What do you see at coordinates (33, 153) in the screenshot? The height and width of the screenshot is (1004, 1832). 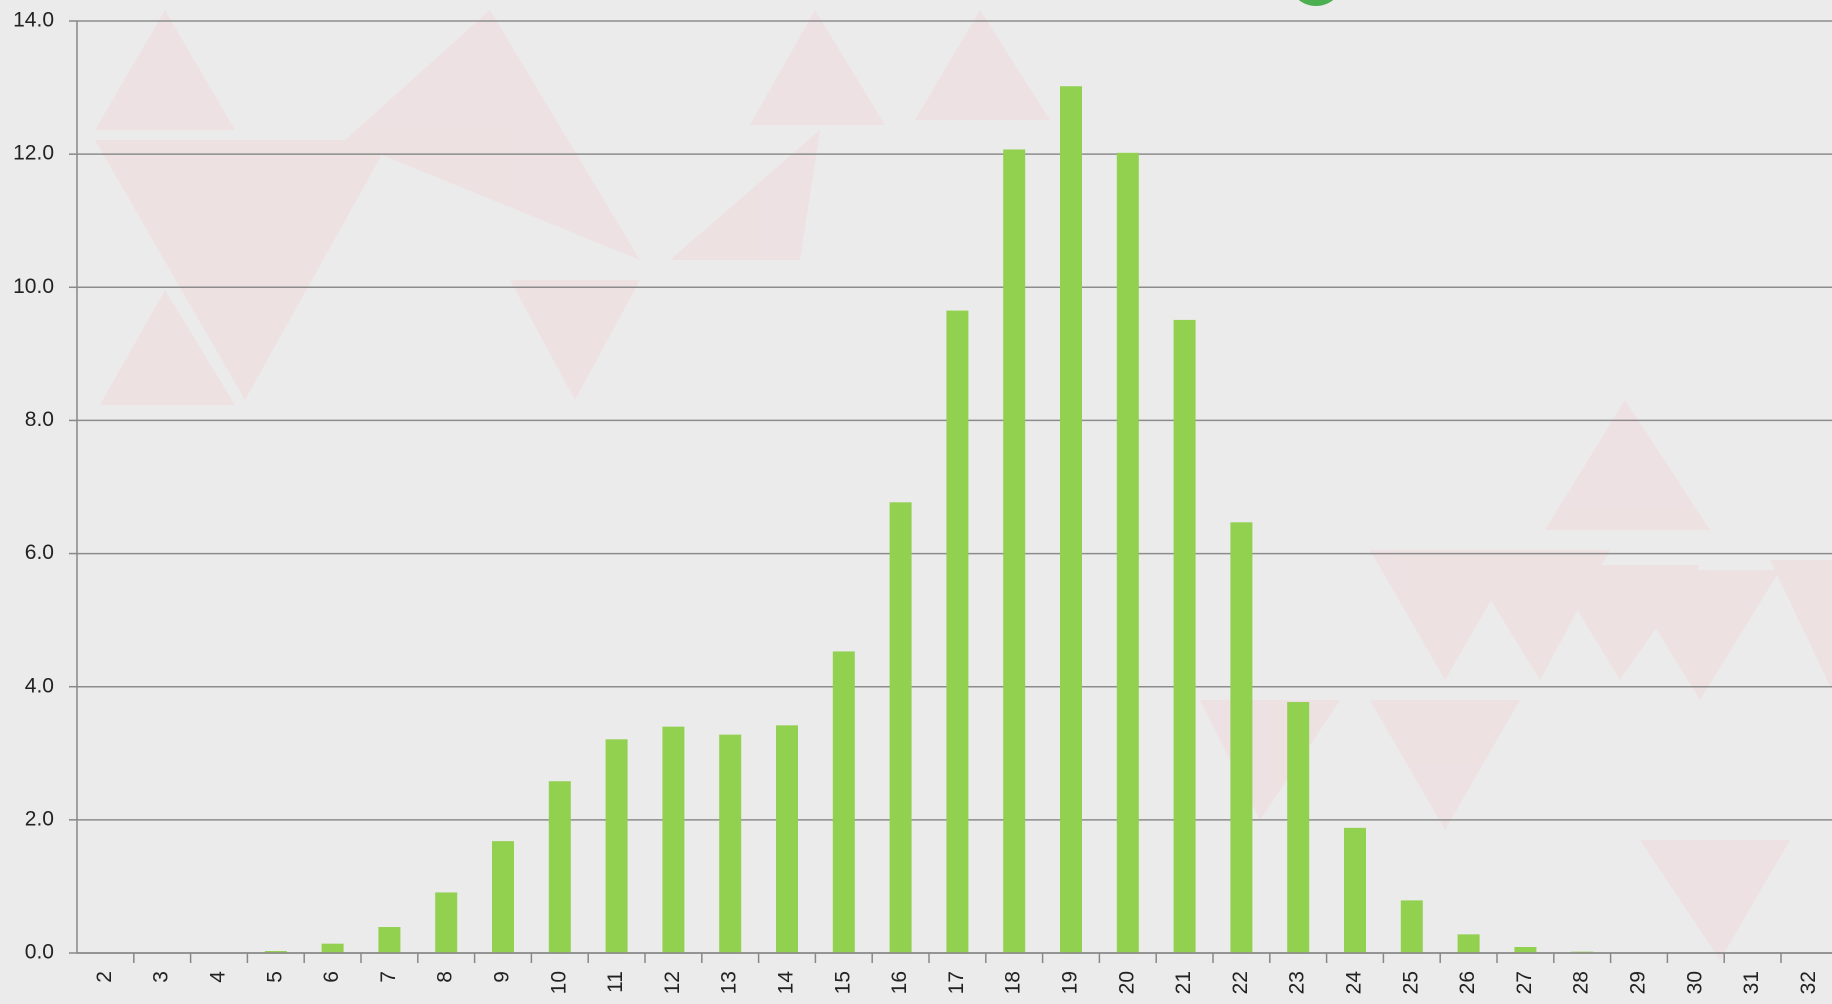 I see `y-tick-label: 12.0` at bounding box center [33, 153].